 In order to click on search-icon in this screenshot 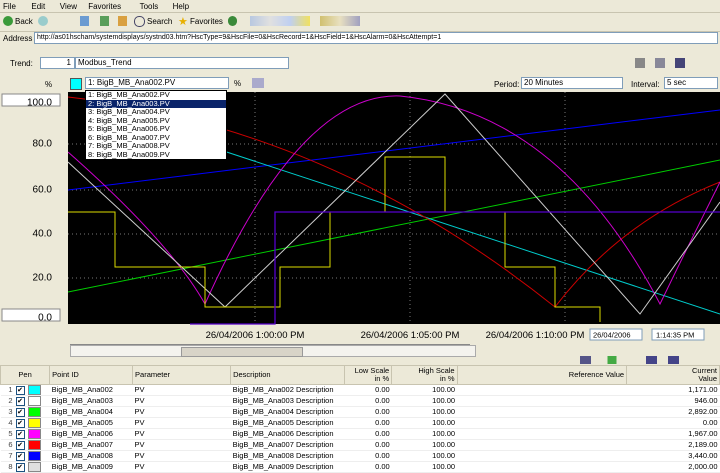, I will do `click(139, 21)`.